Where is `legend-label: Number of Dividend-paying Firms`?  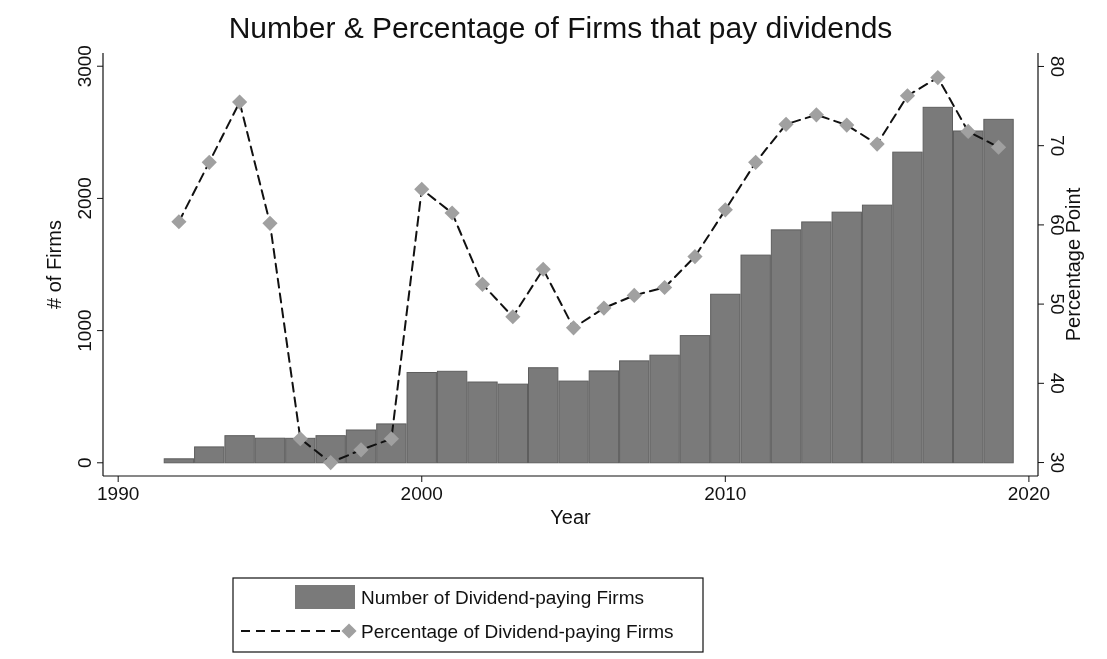
legend-label: Number of Dividend-paying Firms is located at coordinates (502, 597).